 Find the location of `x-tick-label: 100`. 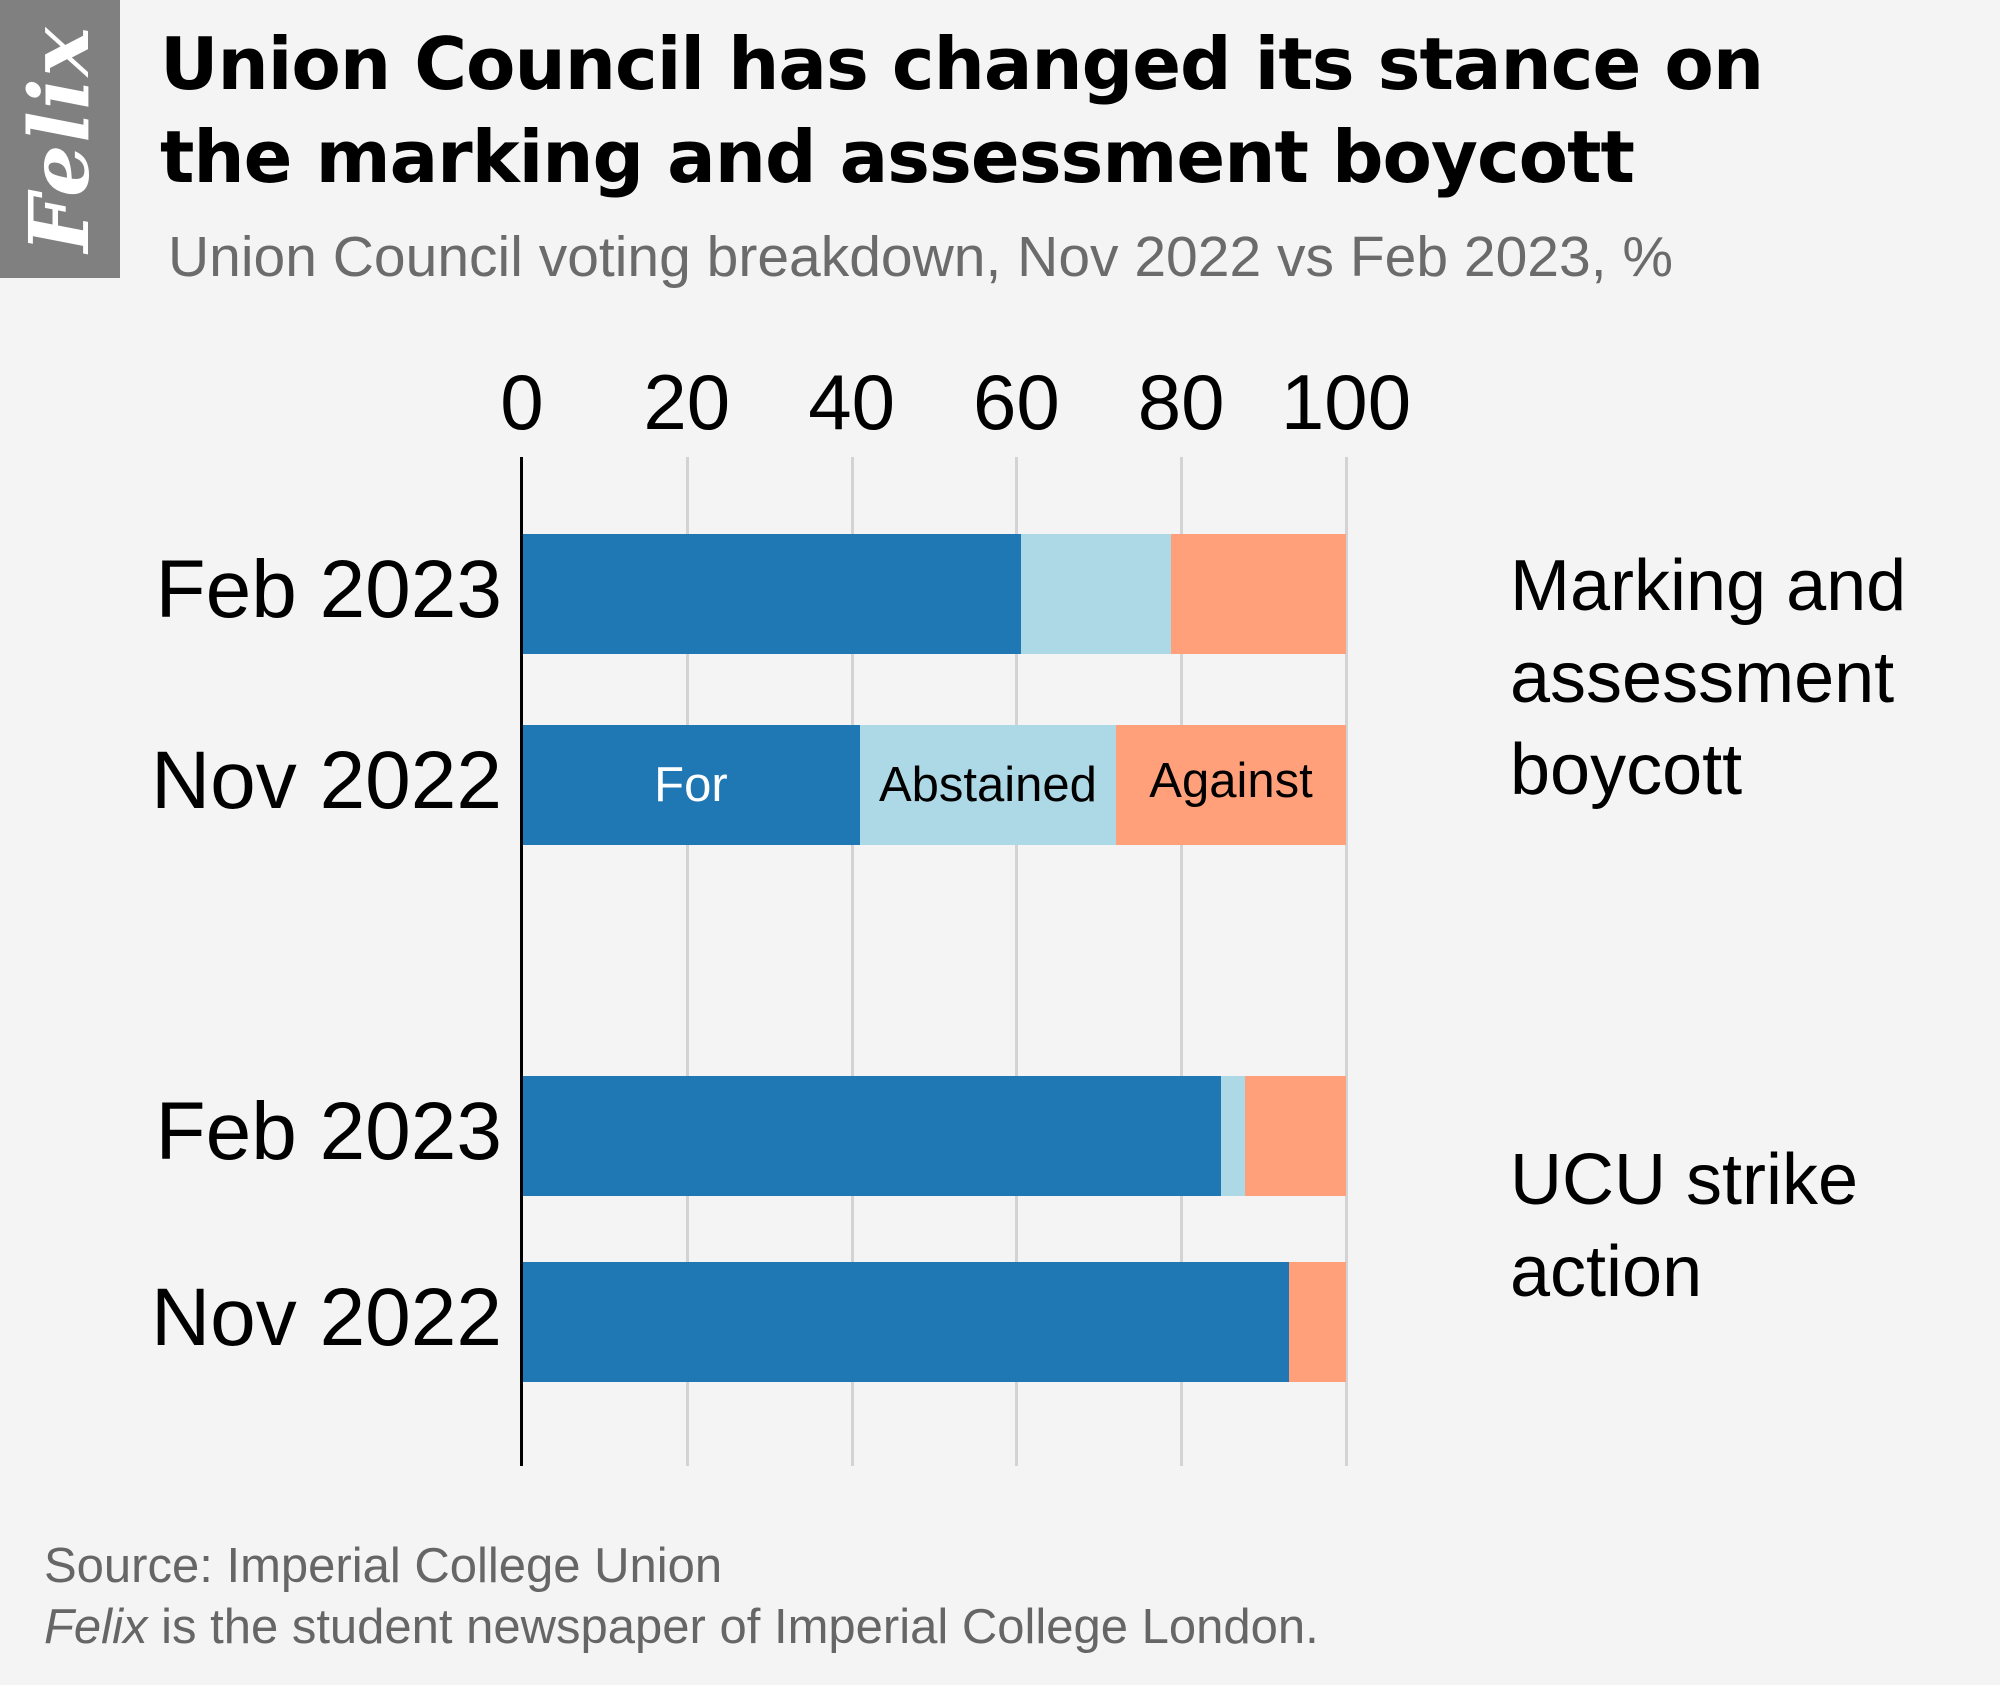

x-tick-label: 100 is located at coordinates (1346, 402).